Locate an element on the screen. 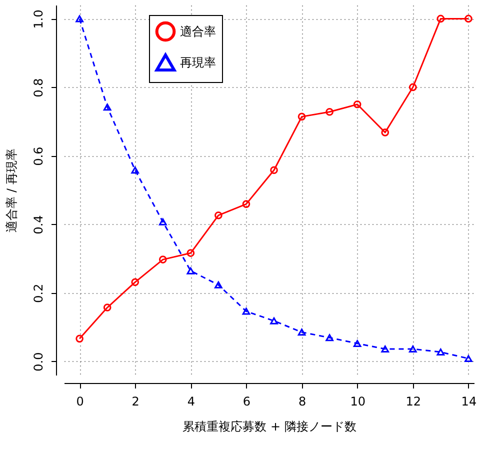  x-tick-label: 4 is located at coordinates (191, 401).